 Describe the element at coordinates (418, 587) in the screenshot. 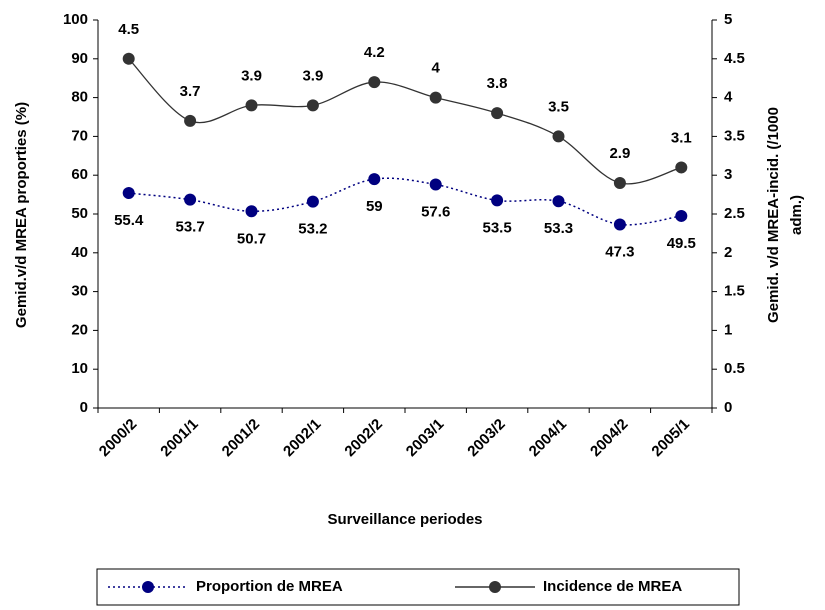

I see `legend-box` at that location.